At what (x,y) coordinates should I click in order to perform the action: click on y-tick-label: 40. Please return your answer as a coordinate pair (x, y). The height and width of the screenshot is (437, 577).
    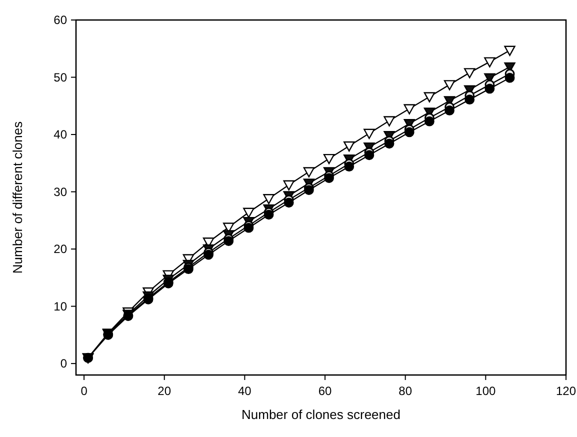
    Looking at the image, I should click on (61, 135).